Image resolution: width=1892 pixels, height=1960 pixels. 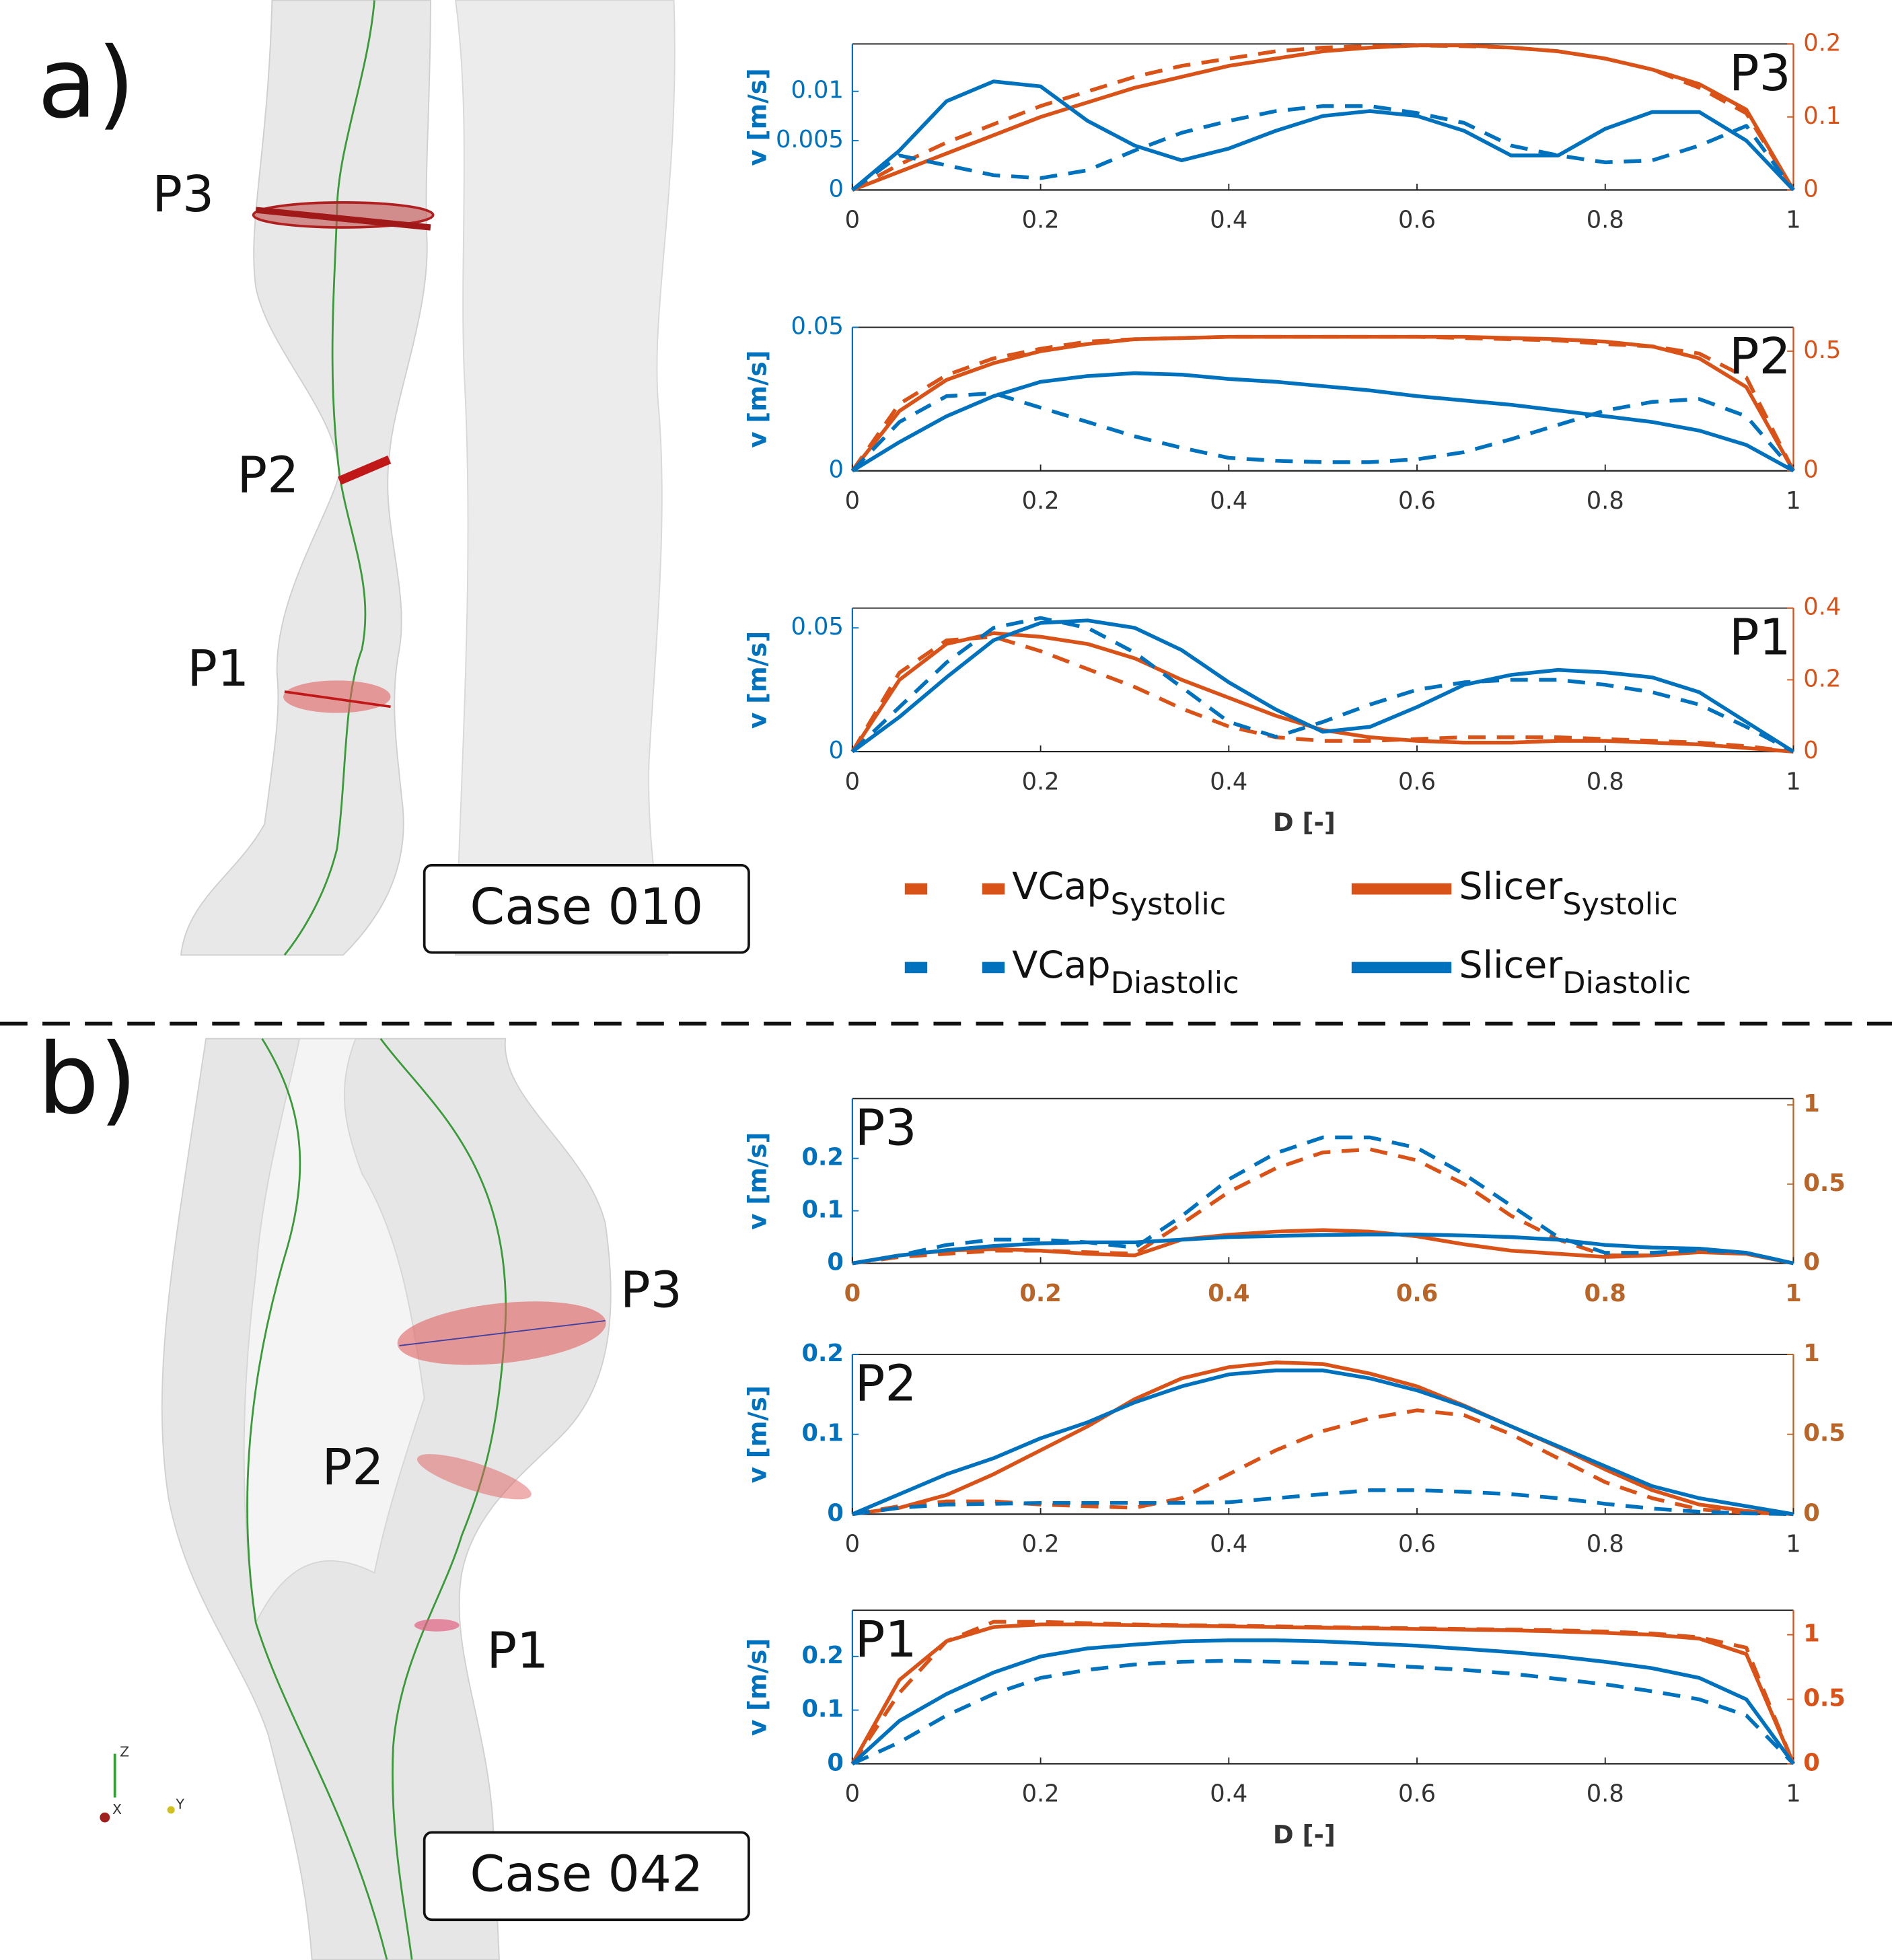 What do you see at coordinates (1510, 886) in the screenshot?
I see `legend-name: Slicer` at bounding box center [1510, 886].